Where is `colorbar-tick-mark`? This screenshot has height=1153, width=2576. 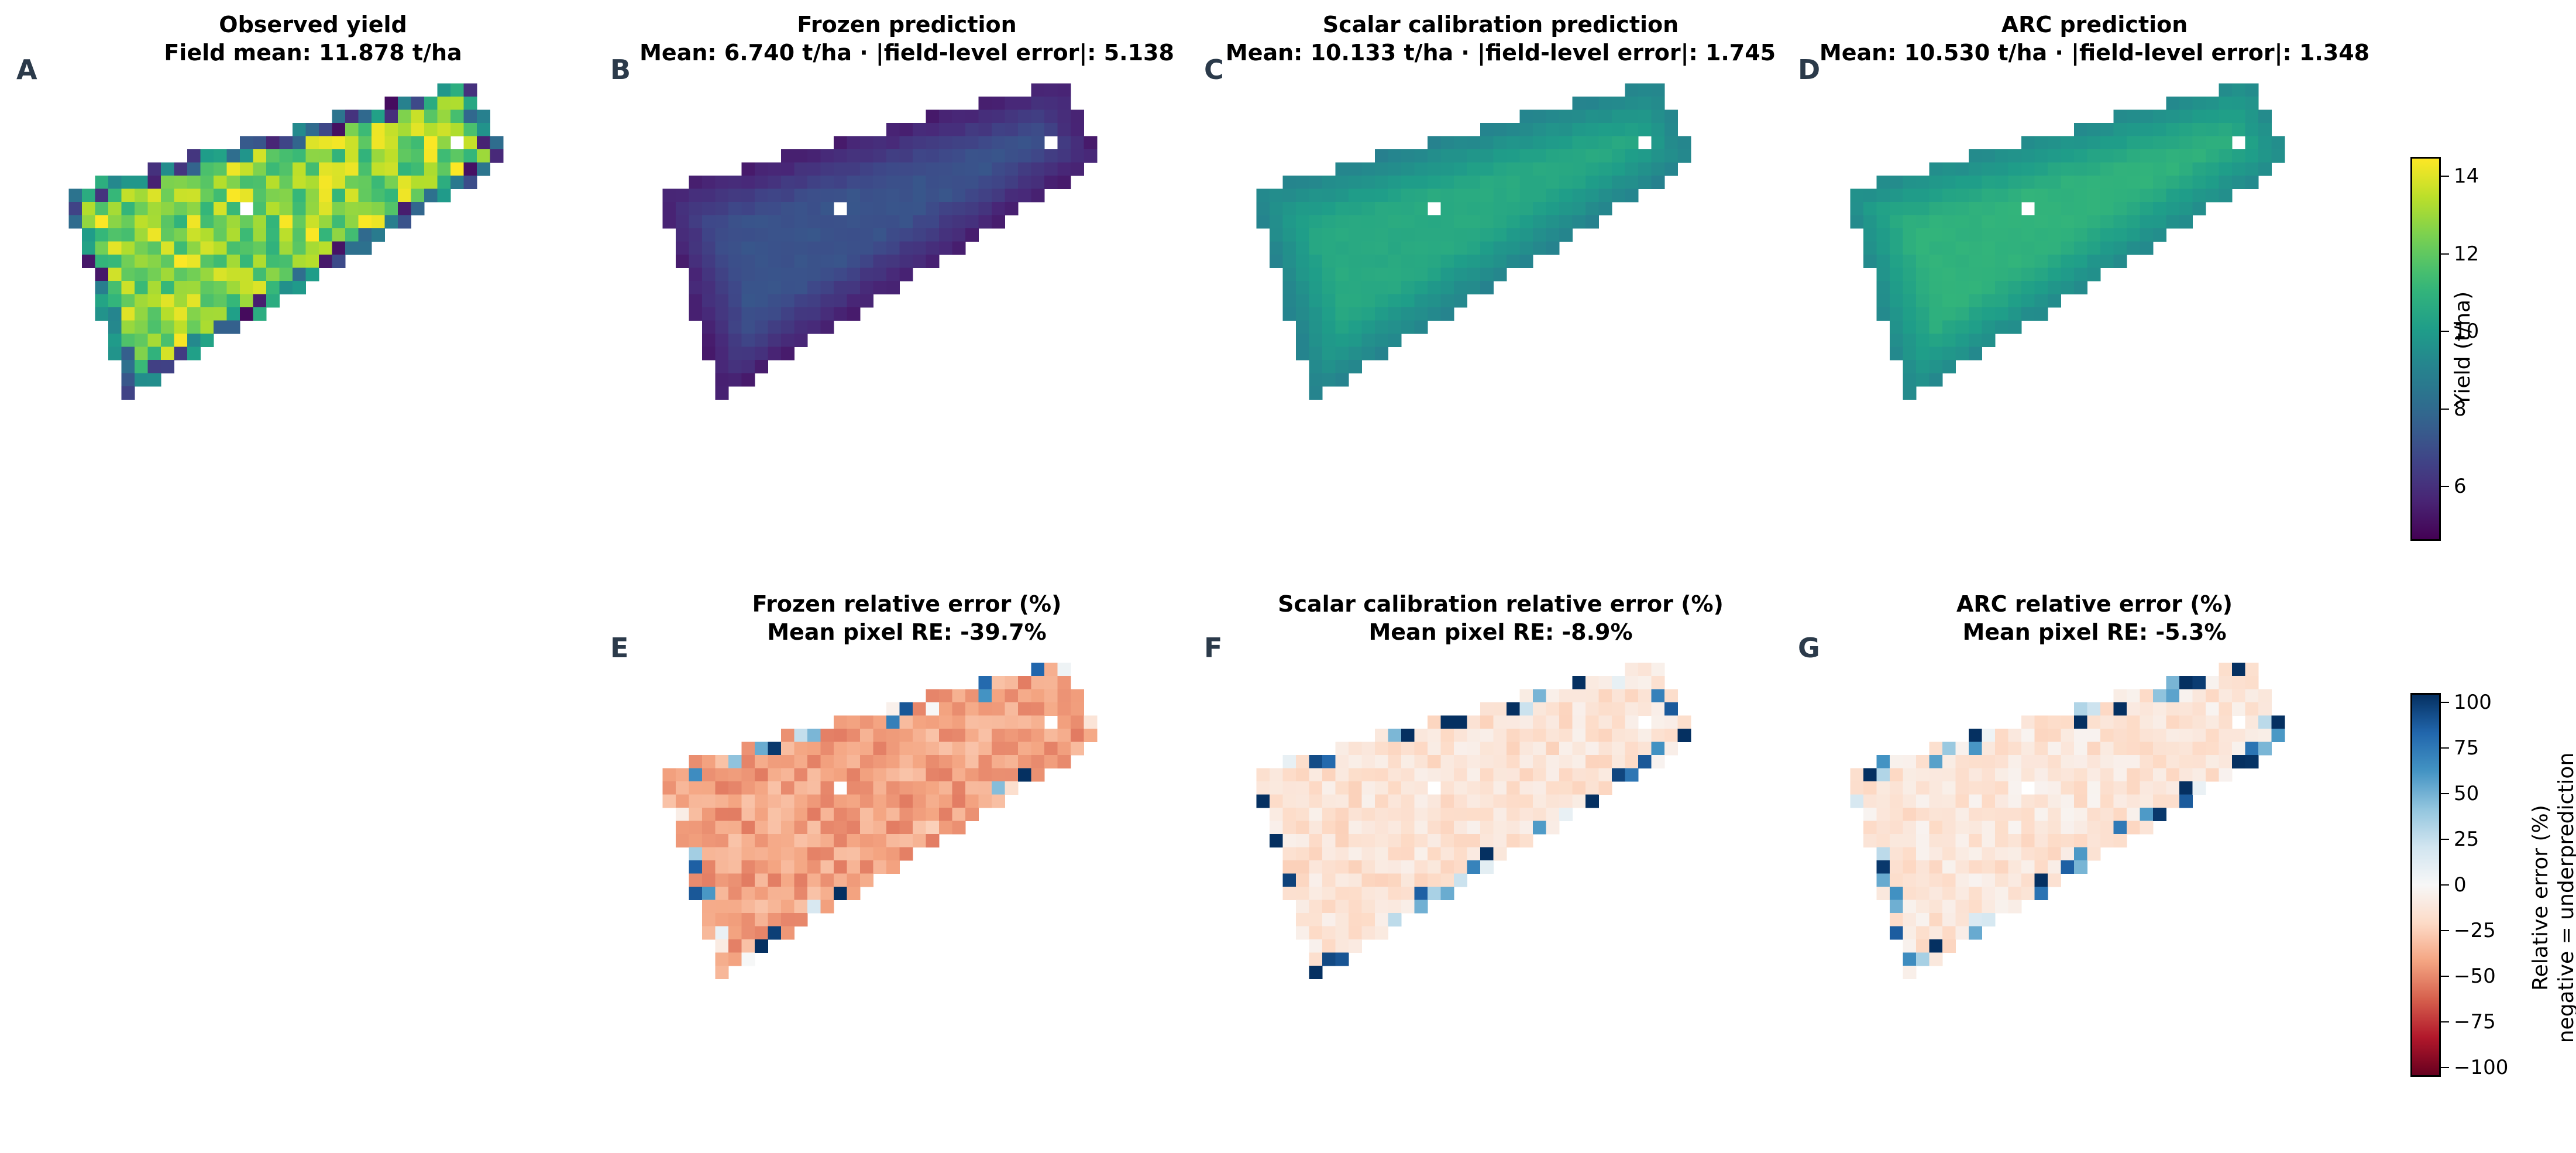 colorbar-tick-mark is located at coordinates (2445, 931).